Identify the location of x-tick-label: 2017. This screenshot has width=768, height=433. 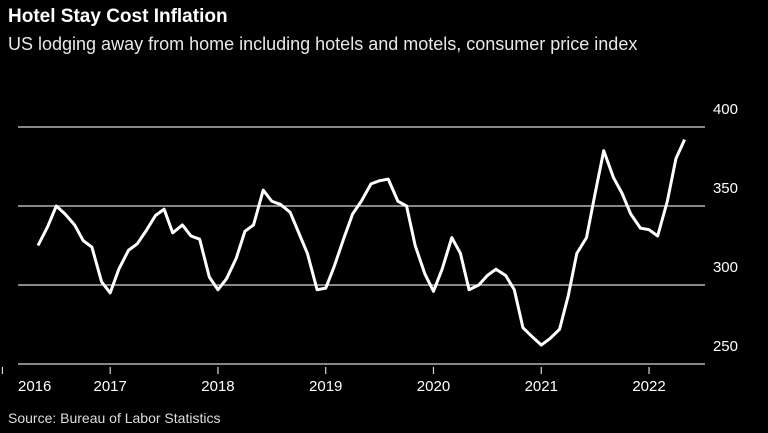
(110, 386).